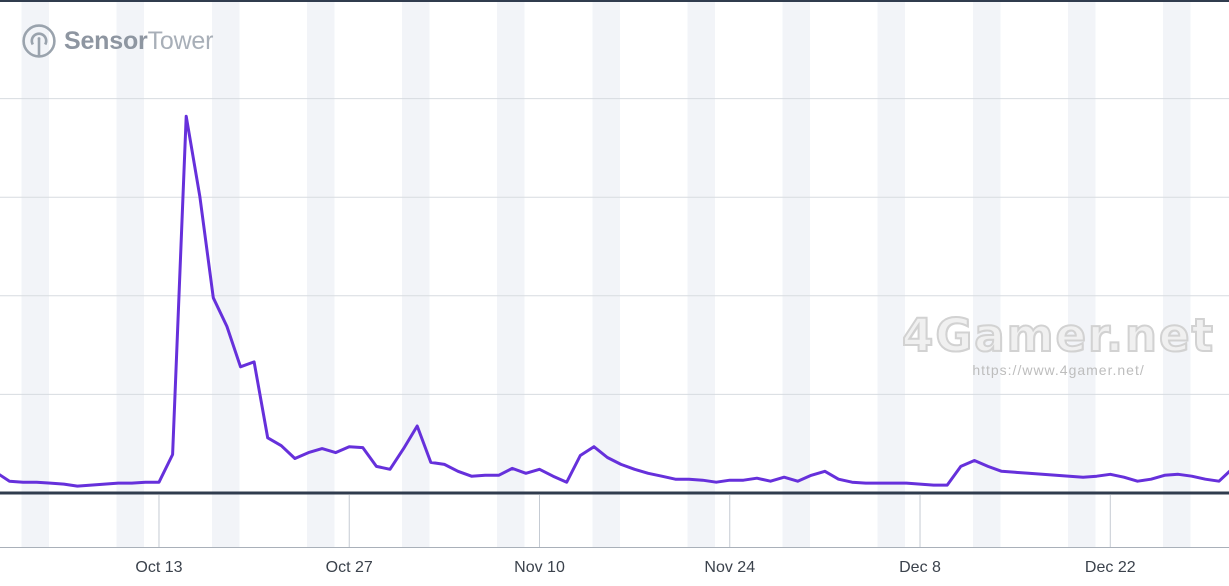 The height and width of the screenshot is (586, 1229). What do you see at coordinates (920, 567) in the screenshot?
I see `x-axis-tick-label: Dec 8` at bounding box center [920, 567].